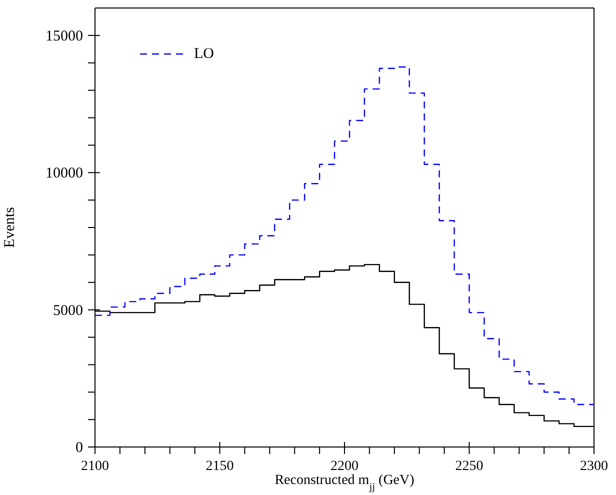 The height and width of the screenshot is (495, 616). What do you see at coordinates (68, 310) in the screenshot?
I see `y-tick-label: 5000` at bounding box center [68, 310].